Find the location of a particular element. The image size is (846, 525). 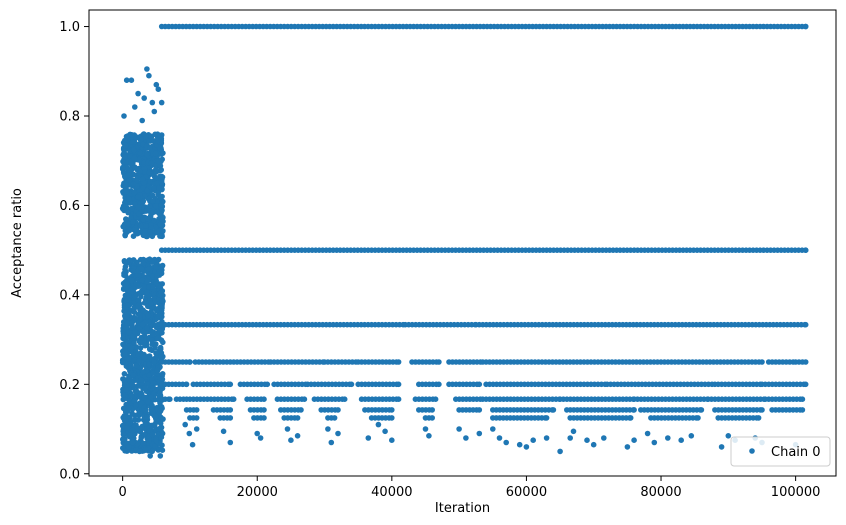

legend-label: Chain 0 is located at coordinates (796, 452).